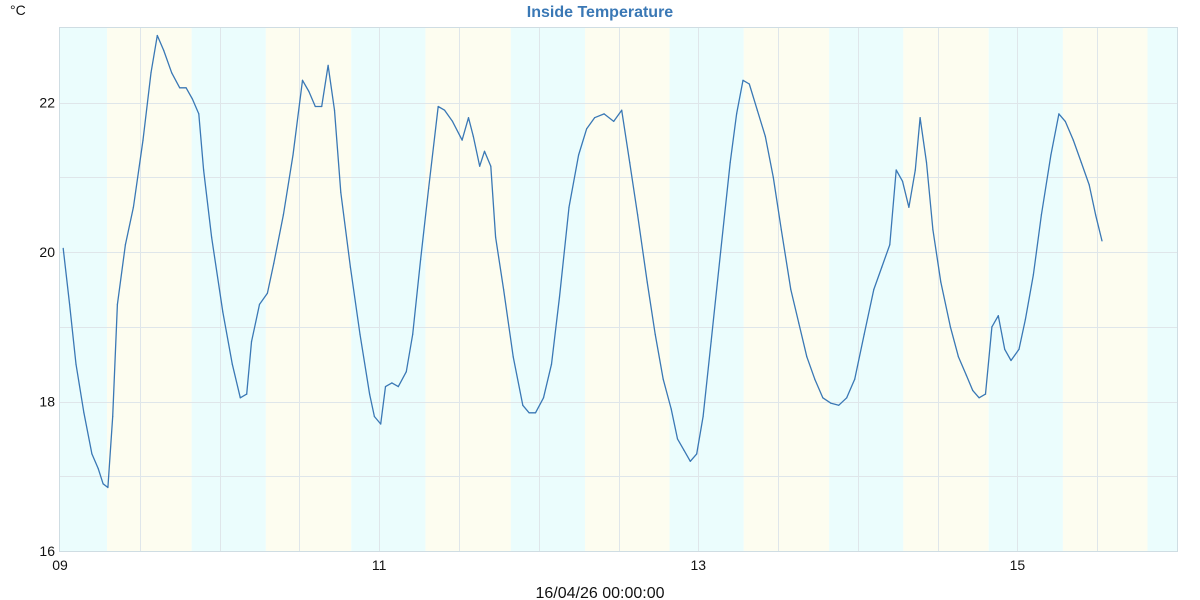 The image size is (1200, 600). What do you see at coordinates (47, 103) in the screenshot?
I see `y-tick-label: 22` at bounding box center [47, 103].